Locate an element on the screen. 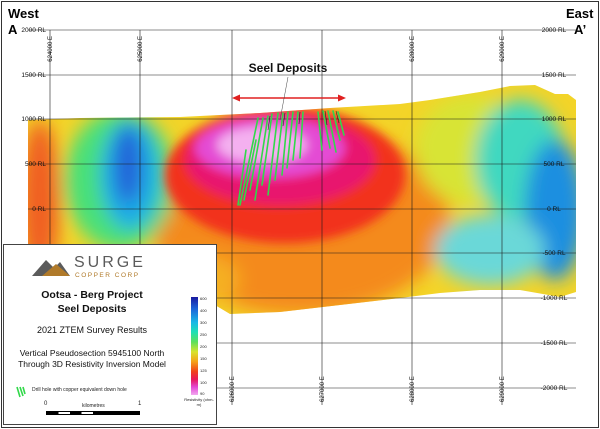 This screenshot has height=429, width=600. drill-collars is located at coordinates (303, 120).